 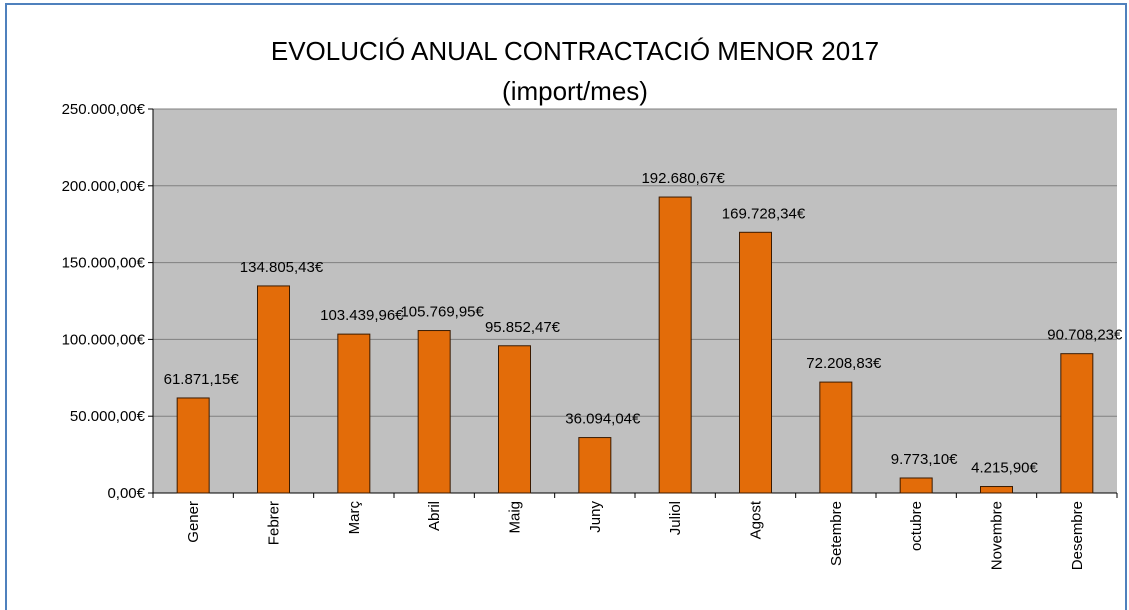 What do you see at coordinates (362, 315) in the screenshot?
I see `data-label: 103.439,96€` at bounding box center [362, 315].